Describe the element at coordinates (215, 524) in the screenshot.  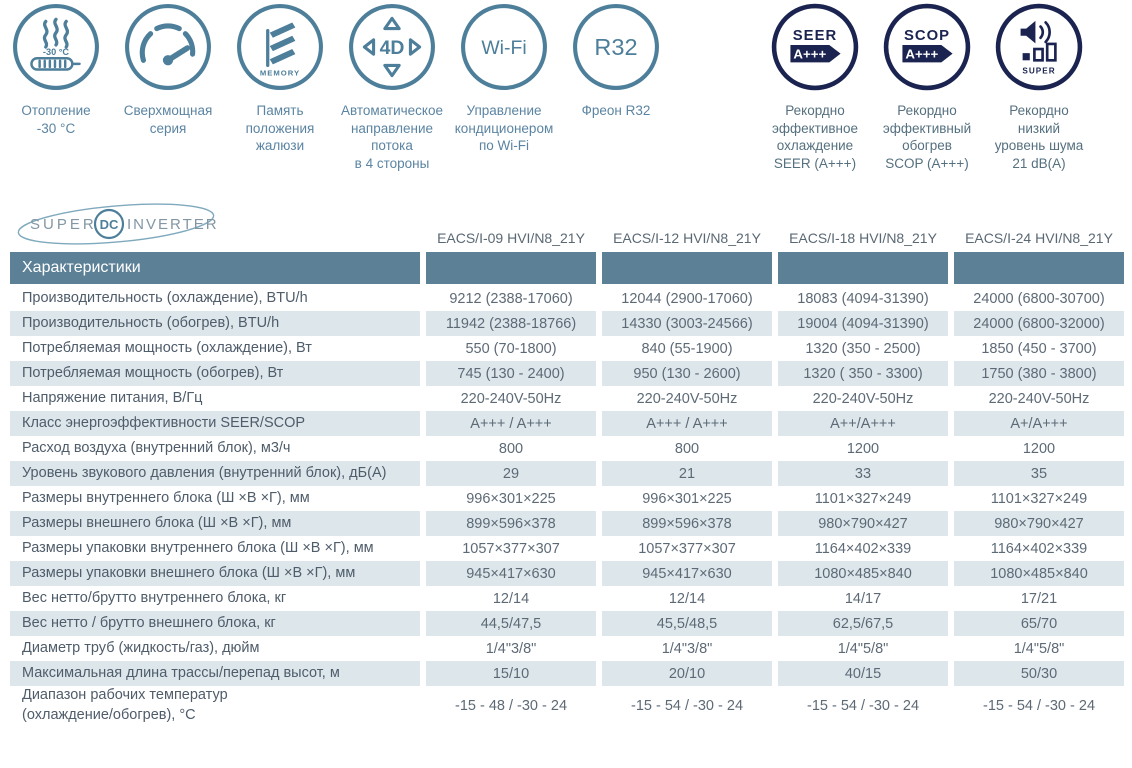
I see `row-label: Размеры внешнего блока (Ш ×В ×Г), мм` at that location.